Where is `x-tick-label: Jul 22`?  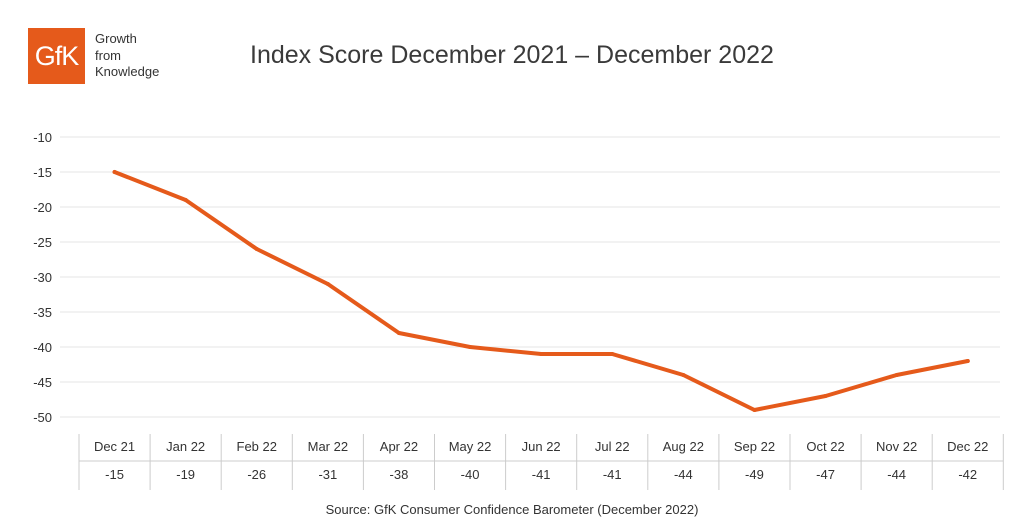 x-tick-label: Jul 22 is located at coordinates (612, 446).